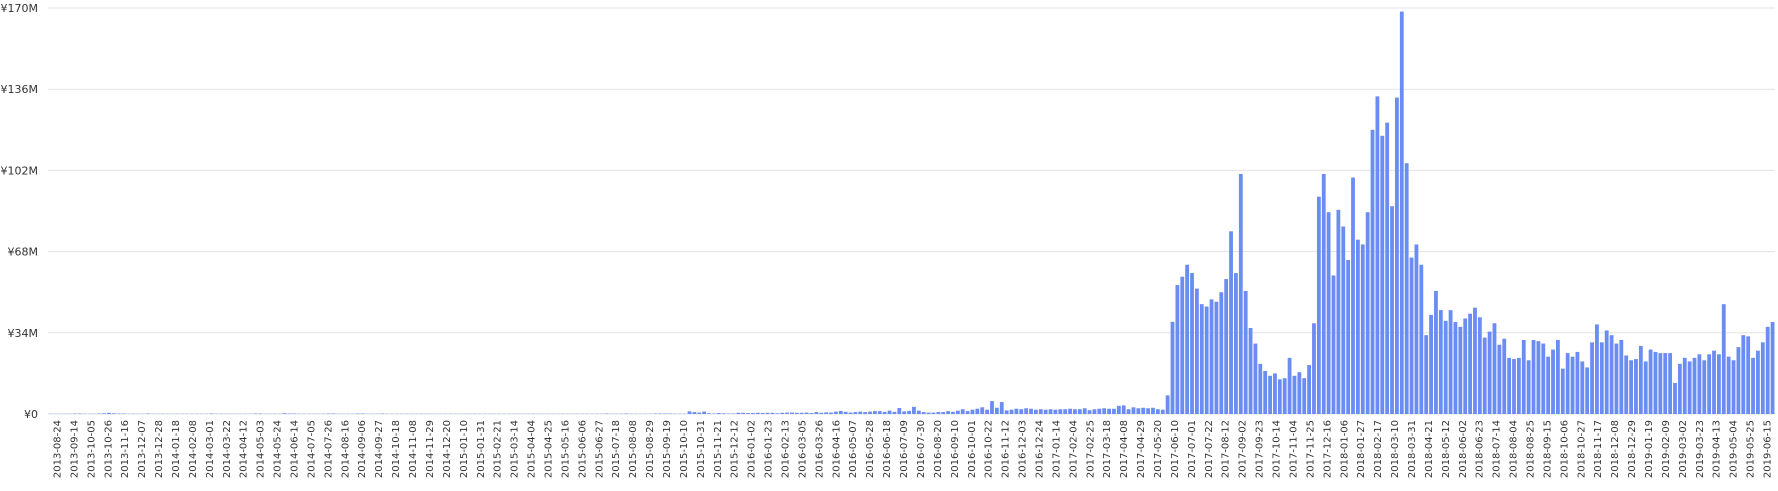  Describe the element at coordinates (853, 449) in the screenshot. I see `x-tick-label: 2016-05-07` at that location.